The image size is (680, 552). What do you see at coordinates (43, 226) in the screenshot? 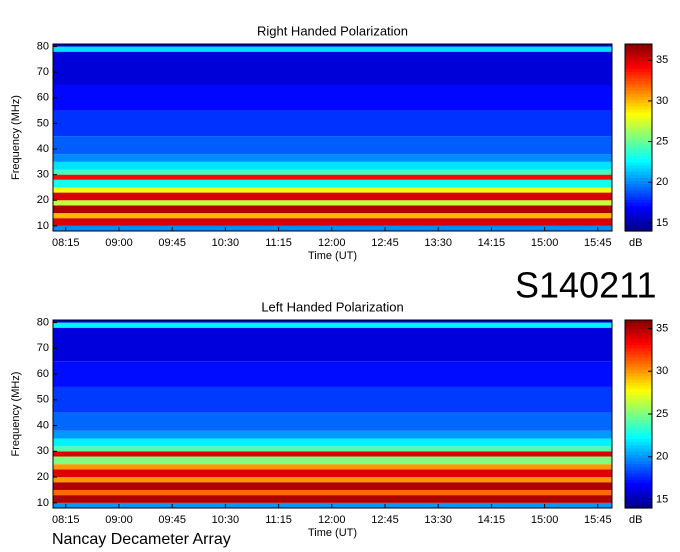
I see `y-tick-label: 10` at bounding box center [43, 226].